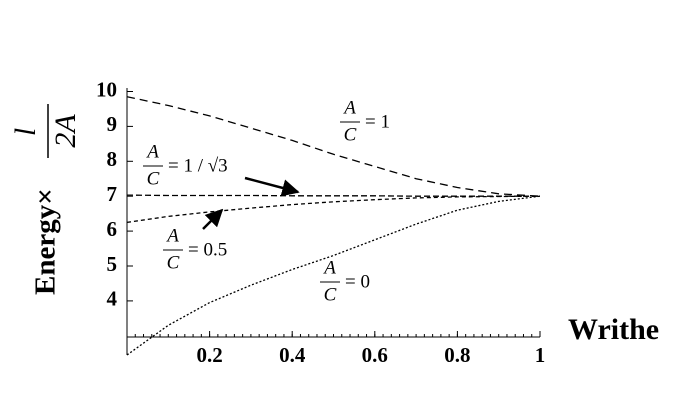 This screenshot has height=415, width=689. I want to click on x-tick-label: 0.4, so click(292, 355).